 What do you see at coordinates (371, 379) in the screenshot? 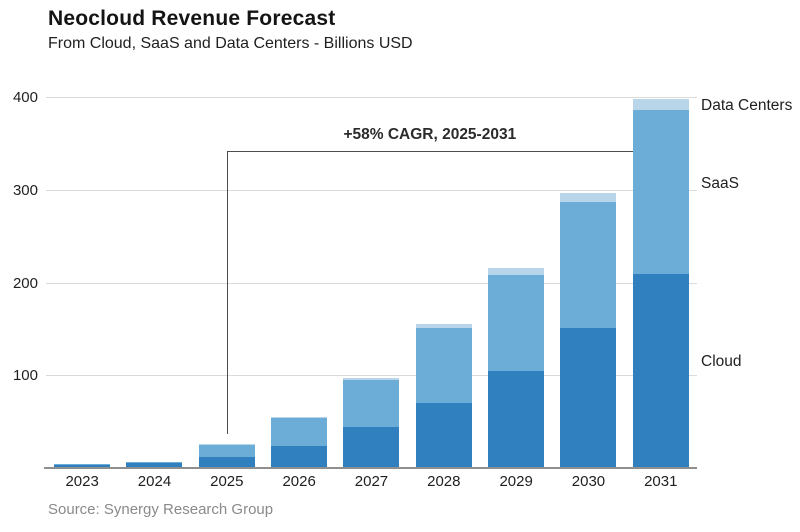
I see `segment-data-centers-2027` at bounding box center [371, 379].